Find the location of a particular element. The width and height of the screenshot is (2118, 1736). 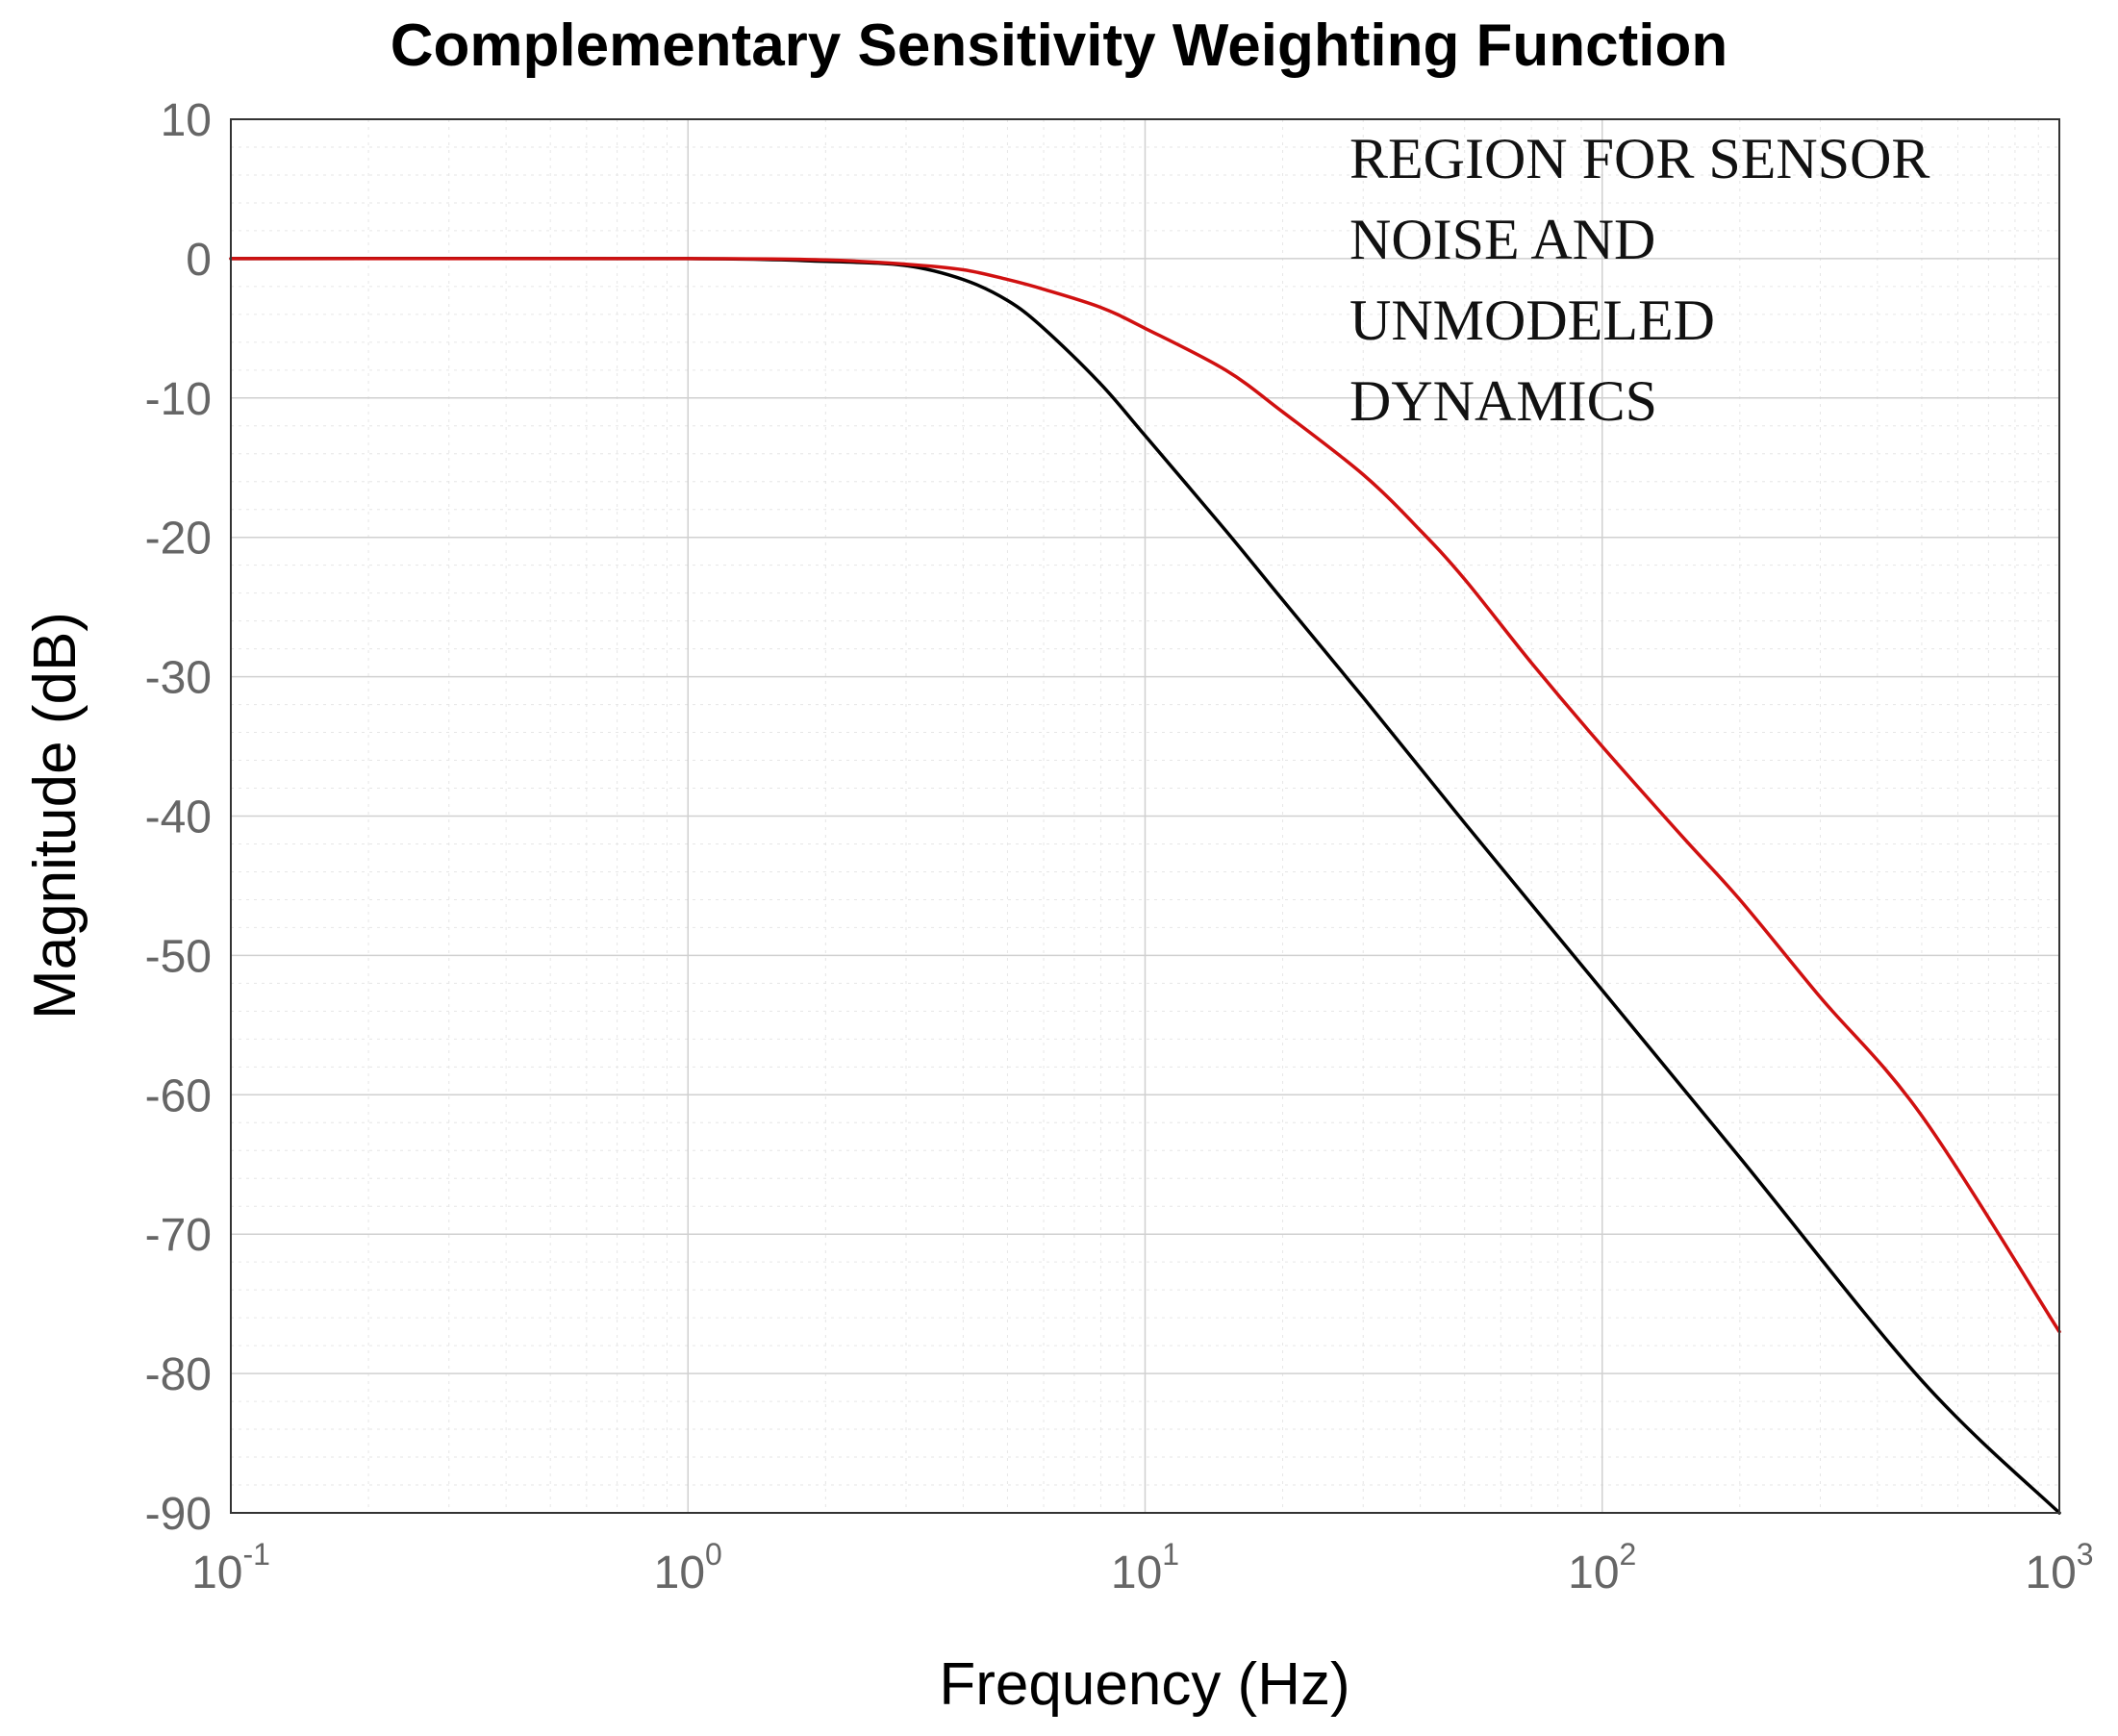

annotation-line: DYNAMICS is located at coordinates (1503, 401).